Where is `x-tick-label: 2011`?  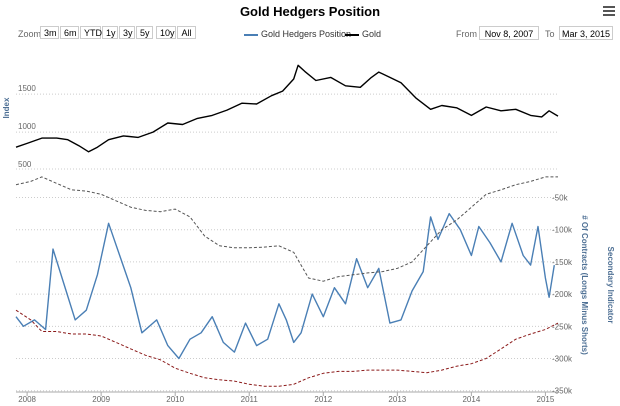 x-tick-label: 2011 is located at coordinates (250, 399).